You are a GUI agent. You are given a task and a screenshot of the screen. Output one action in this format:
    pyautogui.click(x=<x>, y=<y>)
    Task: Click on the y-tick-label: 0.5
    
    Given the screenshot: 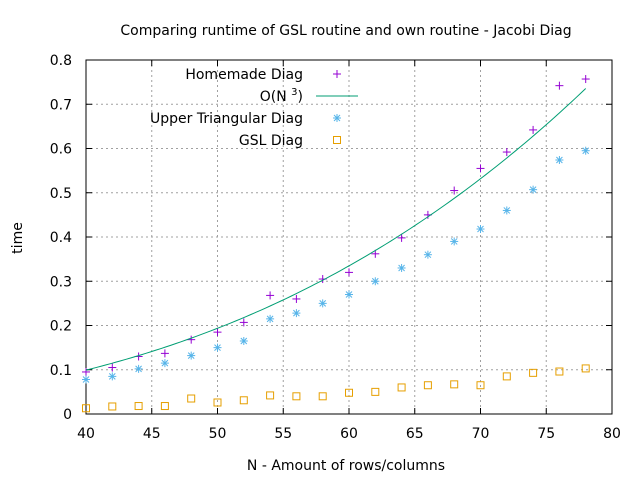 What is the action you would take?
    pyautogui.click(x=61, y=194)
    